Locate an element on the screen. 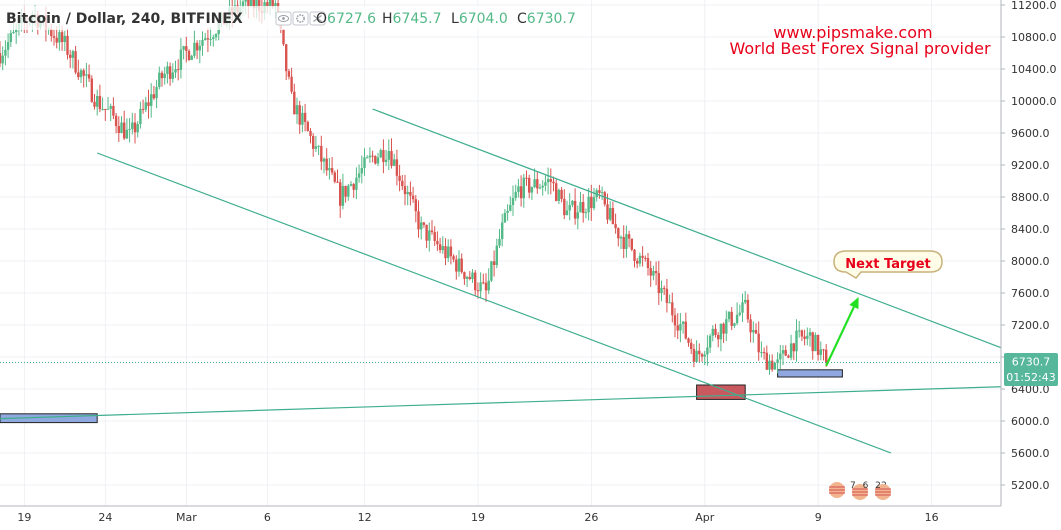 The image size is (1061, 530). price-tick-label: 10400.0 is located at coordinates (1034, 69).